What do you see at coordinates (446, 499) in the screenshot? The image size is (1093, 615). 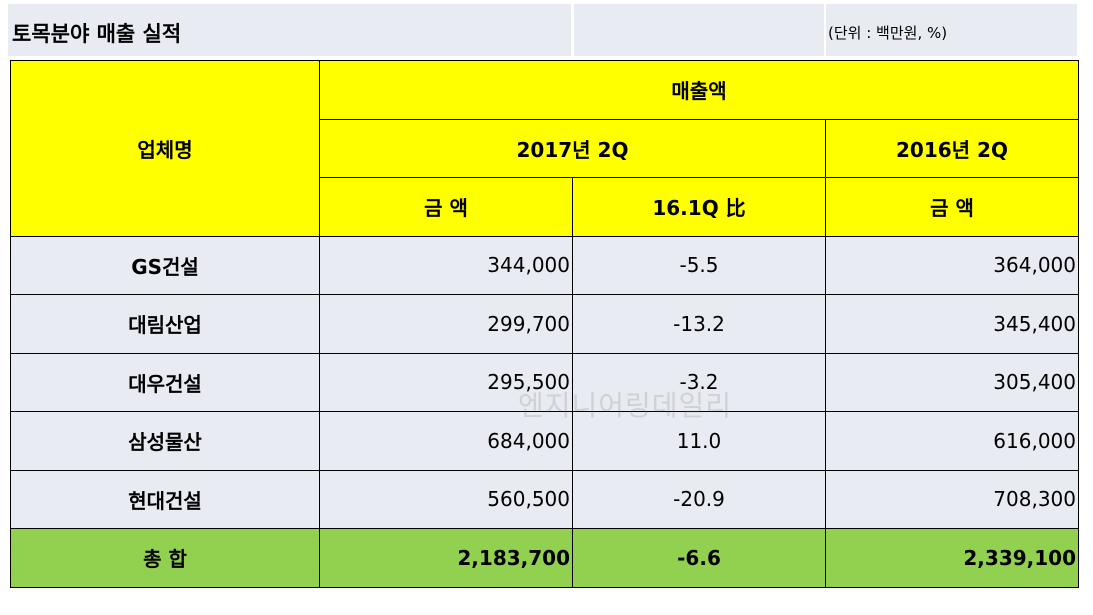 I see `amount-2017: 560,500` at bounding box center [446, 499].